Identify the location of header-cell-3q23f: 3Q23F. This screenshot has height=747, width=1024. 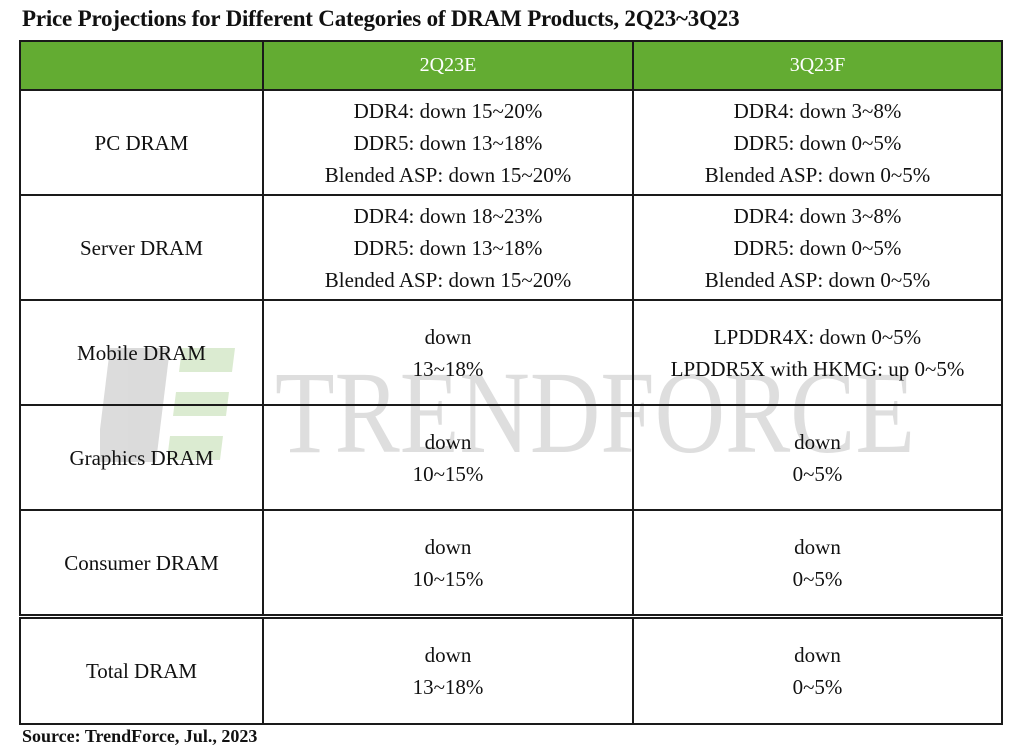
(817, 65).